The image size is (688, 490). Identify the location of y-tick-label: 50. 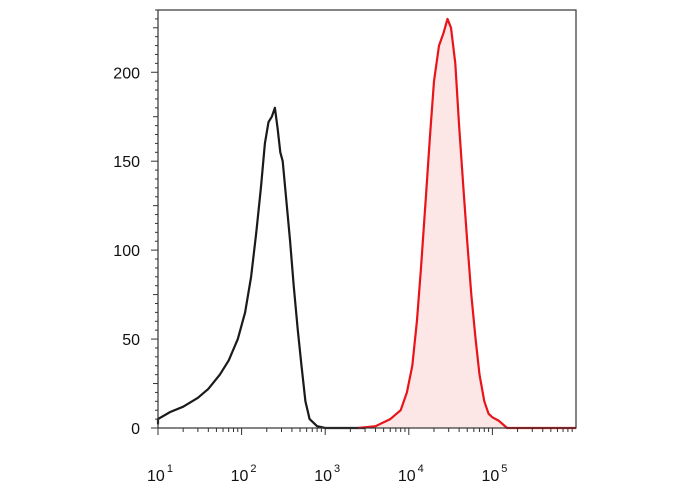
(131, 340).